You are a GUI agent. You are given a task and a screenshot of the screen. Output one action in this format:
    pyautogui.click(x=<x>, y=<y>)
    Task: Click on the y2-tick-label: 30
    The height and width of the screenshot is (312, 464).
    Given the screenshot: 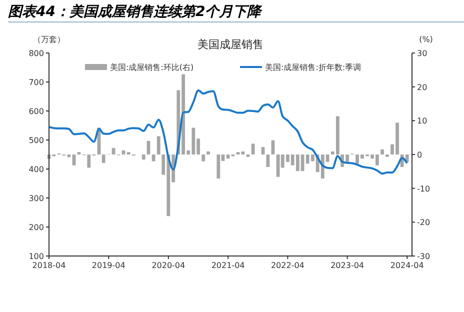 What is the action you would take?
    pyautogui.click(x=422, y=53)
    